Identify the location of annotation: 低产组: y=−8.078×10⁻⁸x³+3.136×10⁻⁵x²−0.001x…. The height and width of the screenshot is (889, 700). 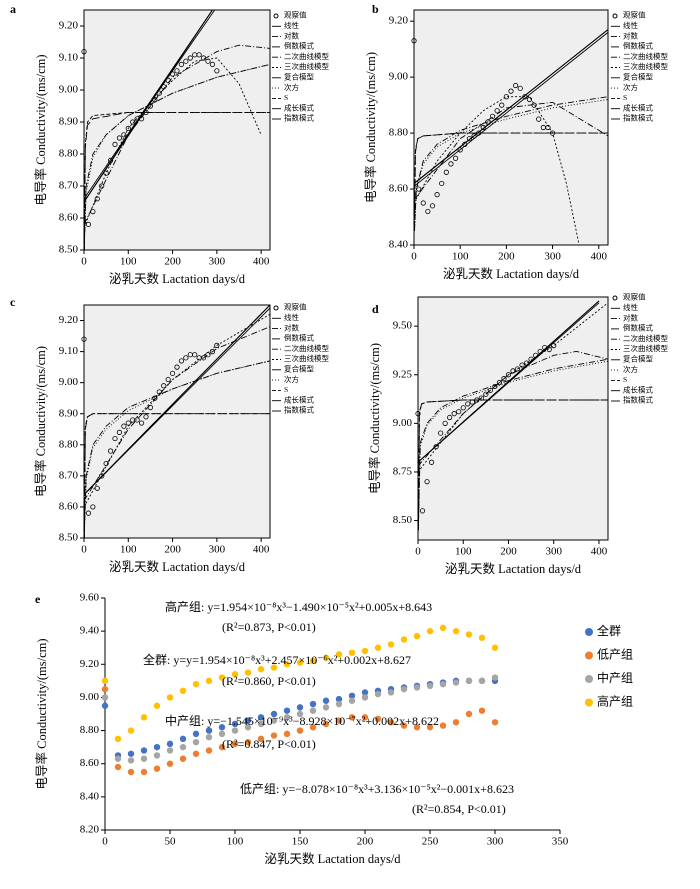
(377, 789).